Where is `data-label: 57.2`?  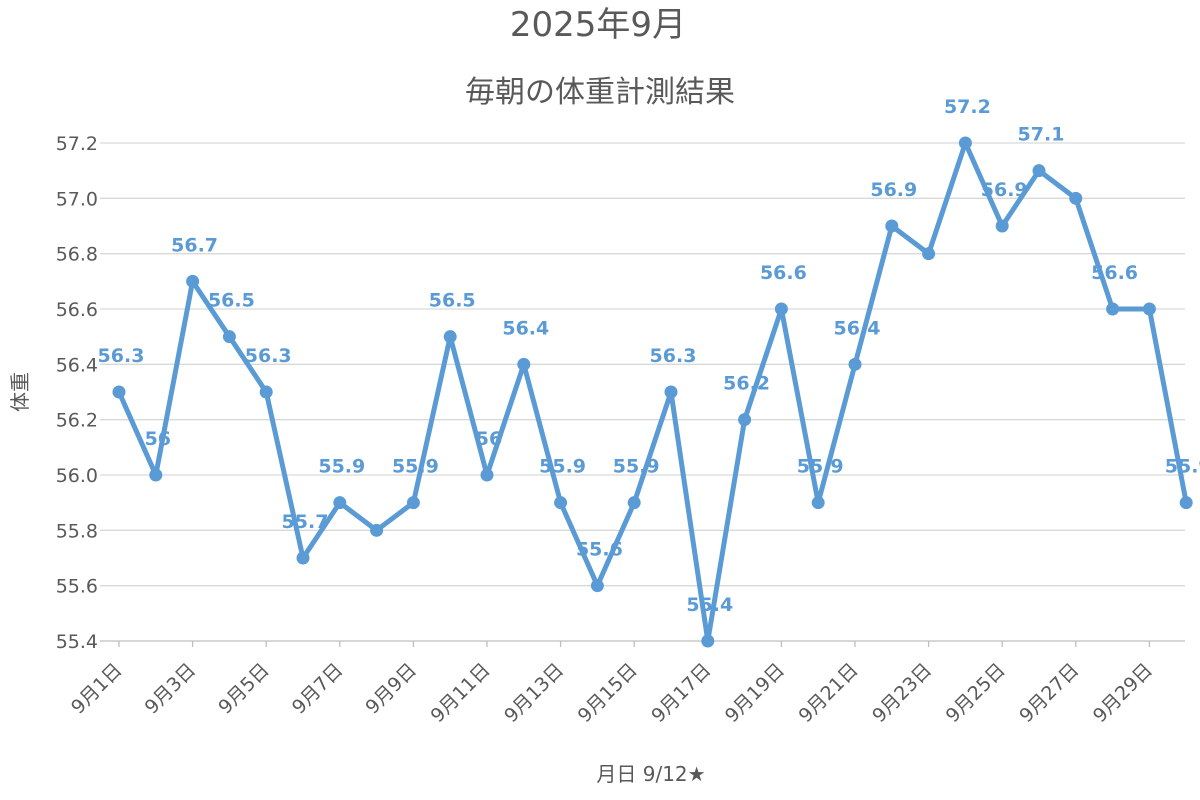 data-label: 57.2 is located at coordinates (967, 107).